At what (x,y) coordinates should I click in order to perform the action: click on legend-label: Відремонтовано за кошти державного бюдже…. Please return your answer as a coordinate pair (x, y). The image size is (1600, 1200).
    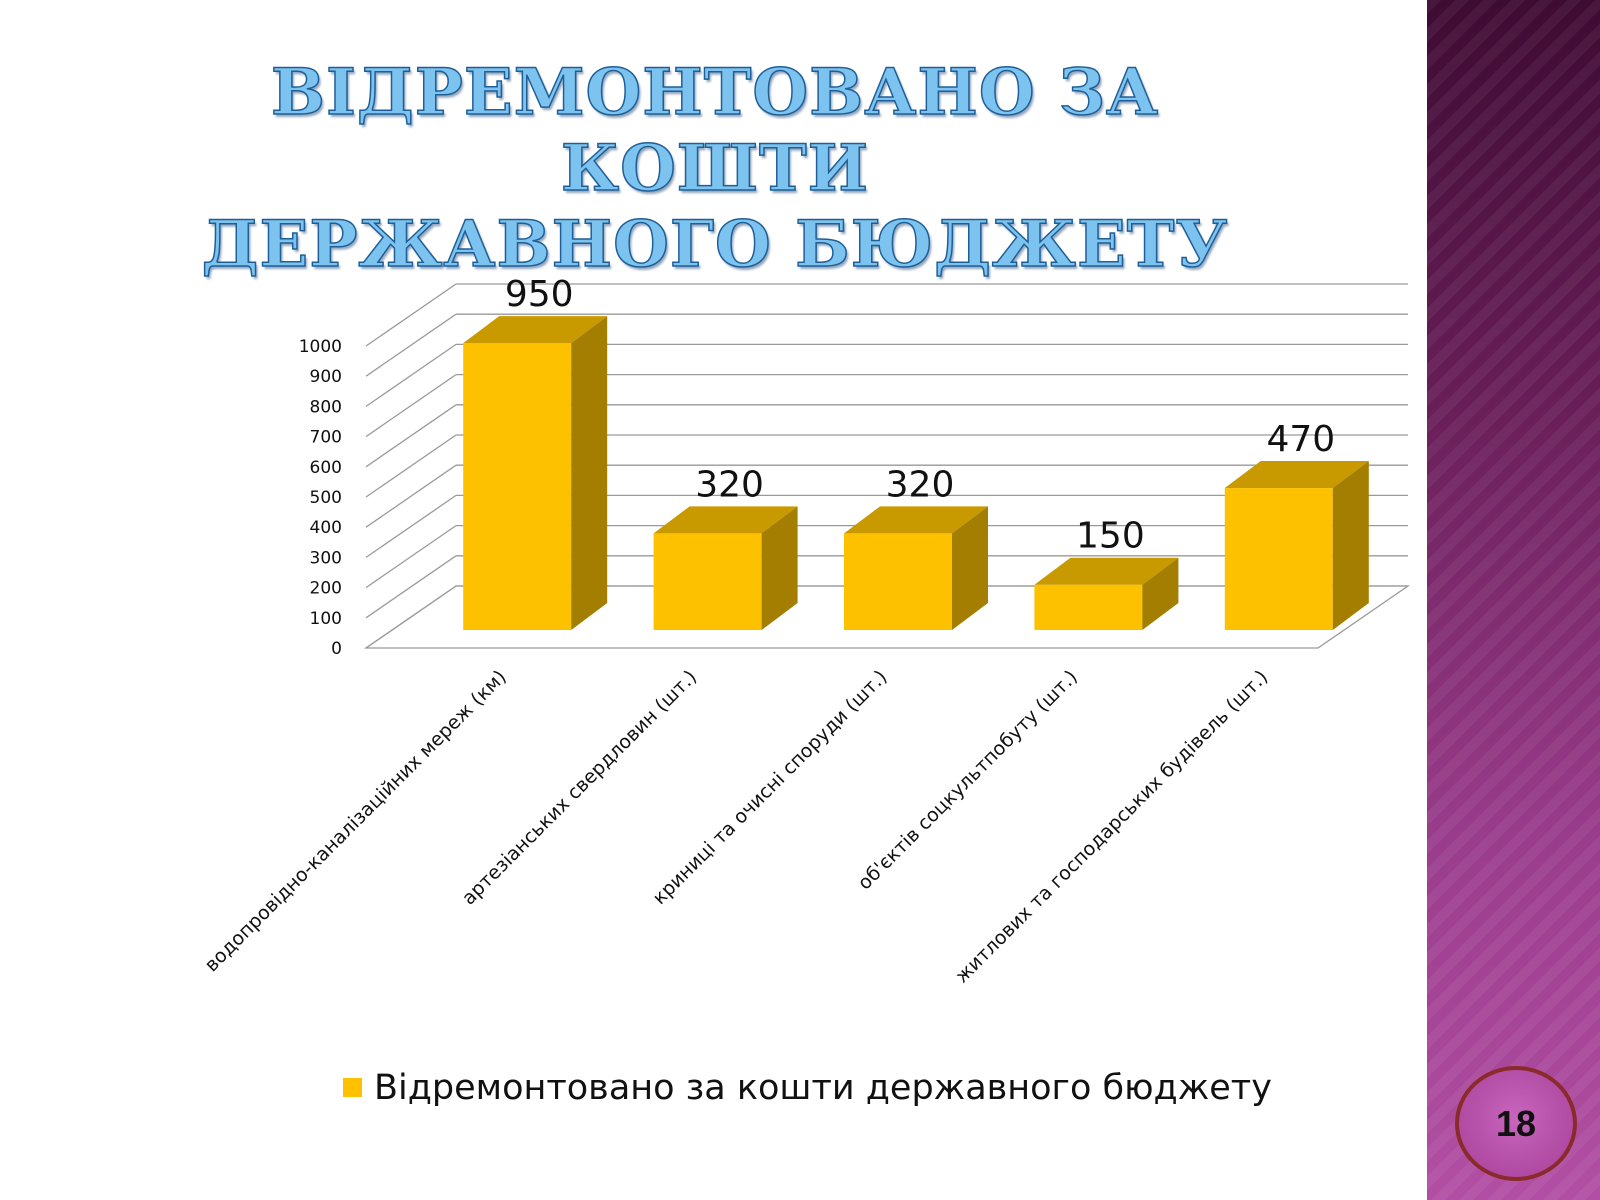
    Looking at the image, I should click on (823, 1088).